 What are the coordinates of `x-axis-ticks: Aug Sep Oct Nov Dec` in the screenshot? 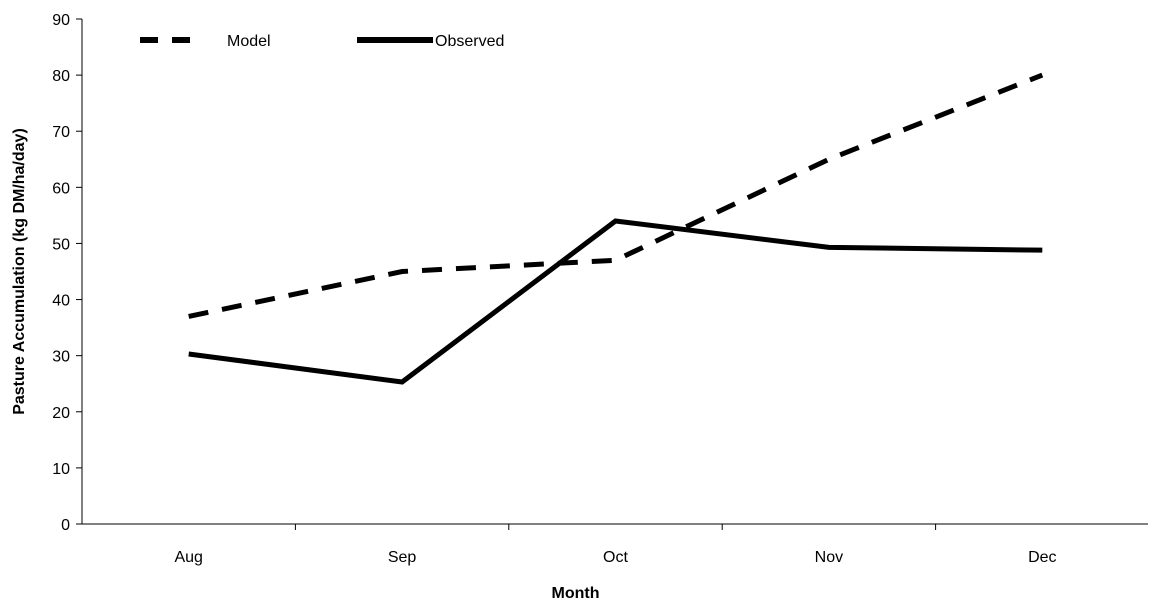 It's located at (615, 545).